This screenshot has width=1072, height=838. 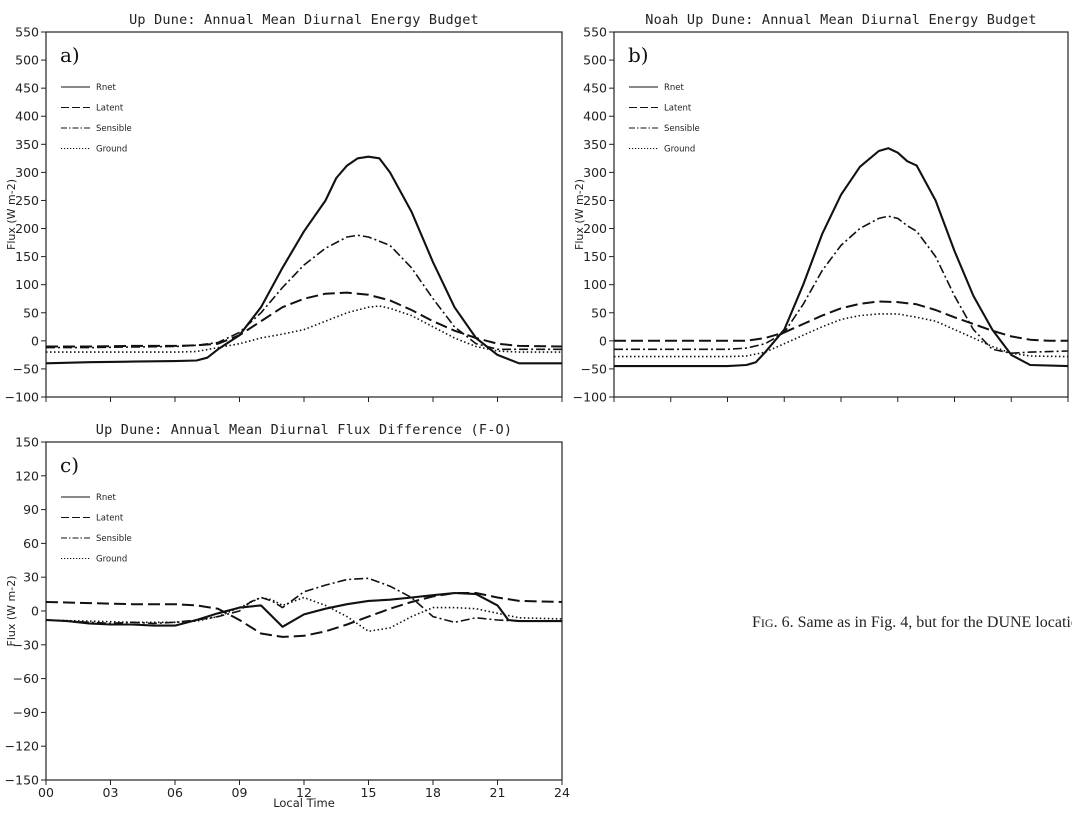 What do you see at coordinates (69, 465) in the screenshot?
I see `panel-label: c)` at bounding box center [69, 465].